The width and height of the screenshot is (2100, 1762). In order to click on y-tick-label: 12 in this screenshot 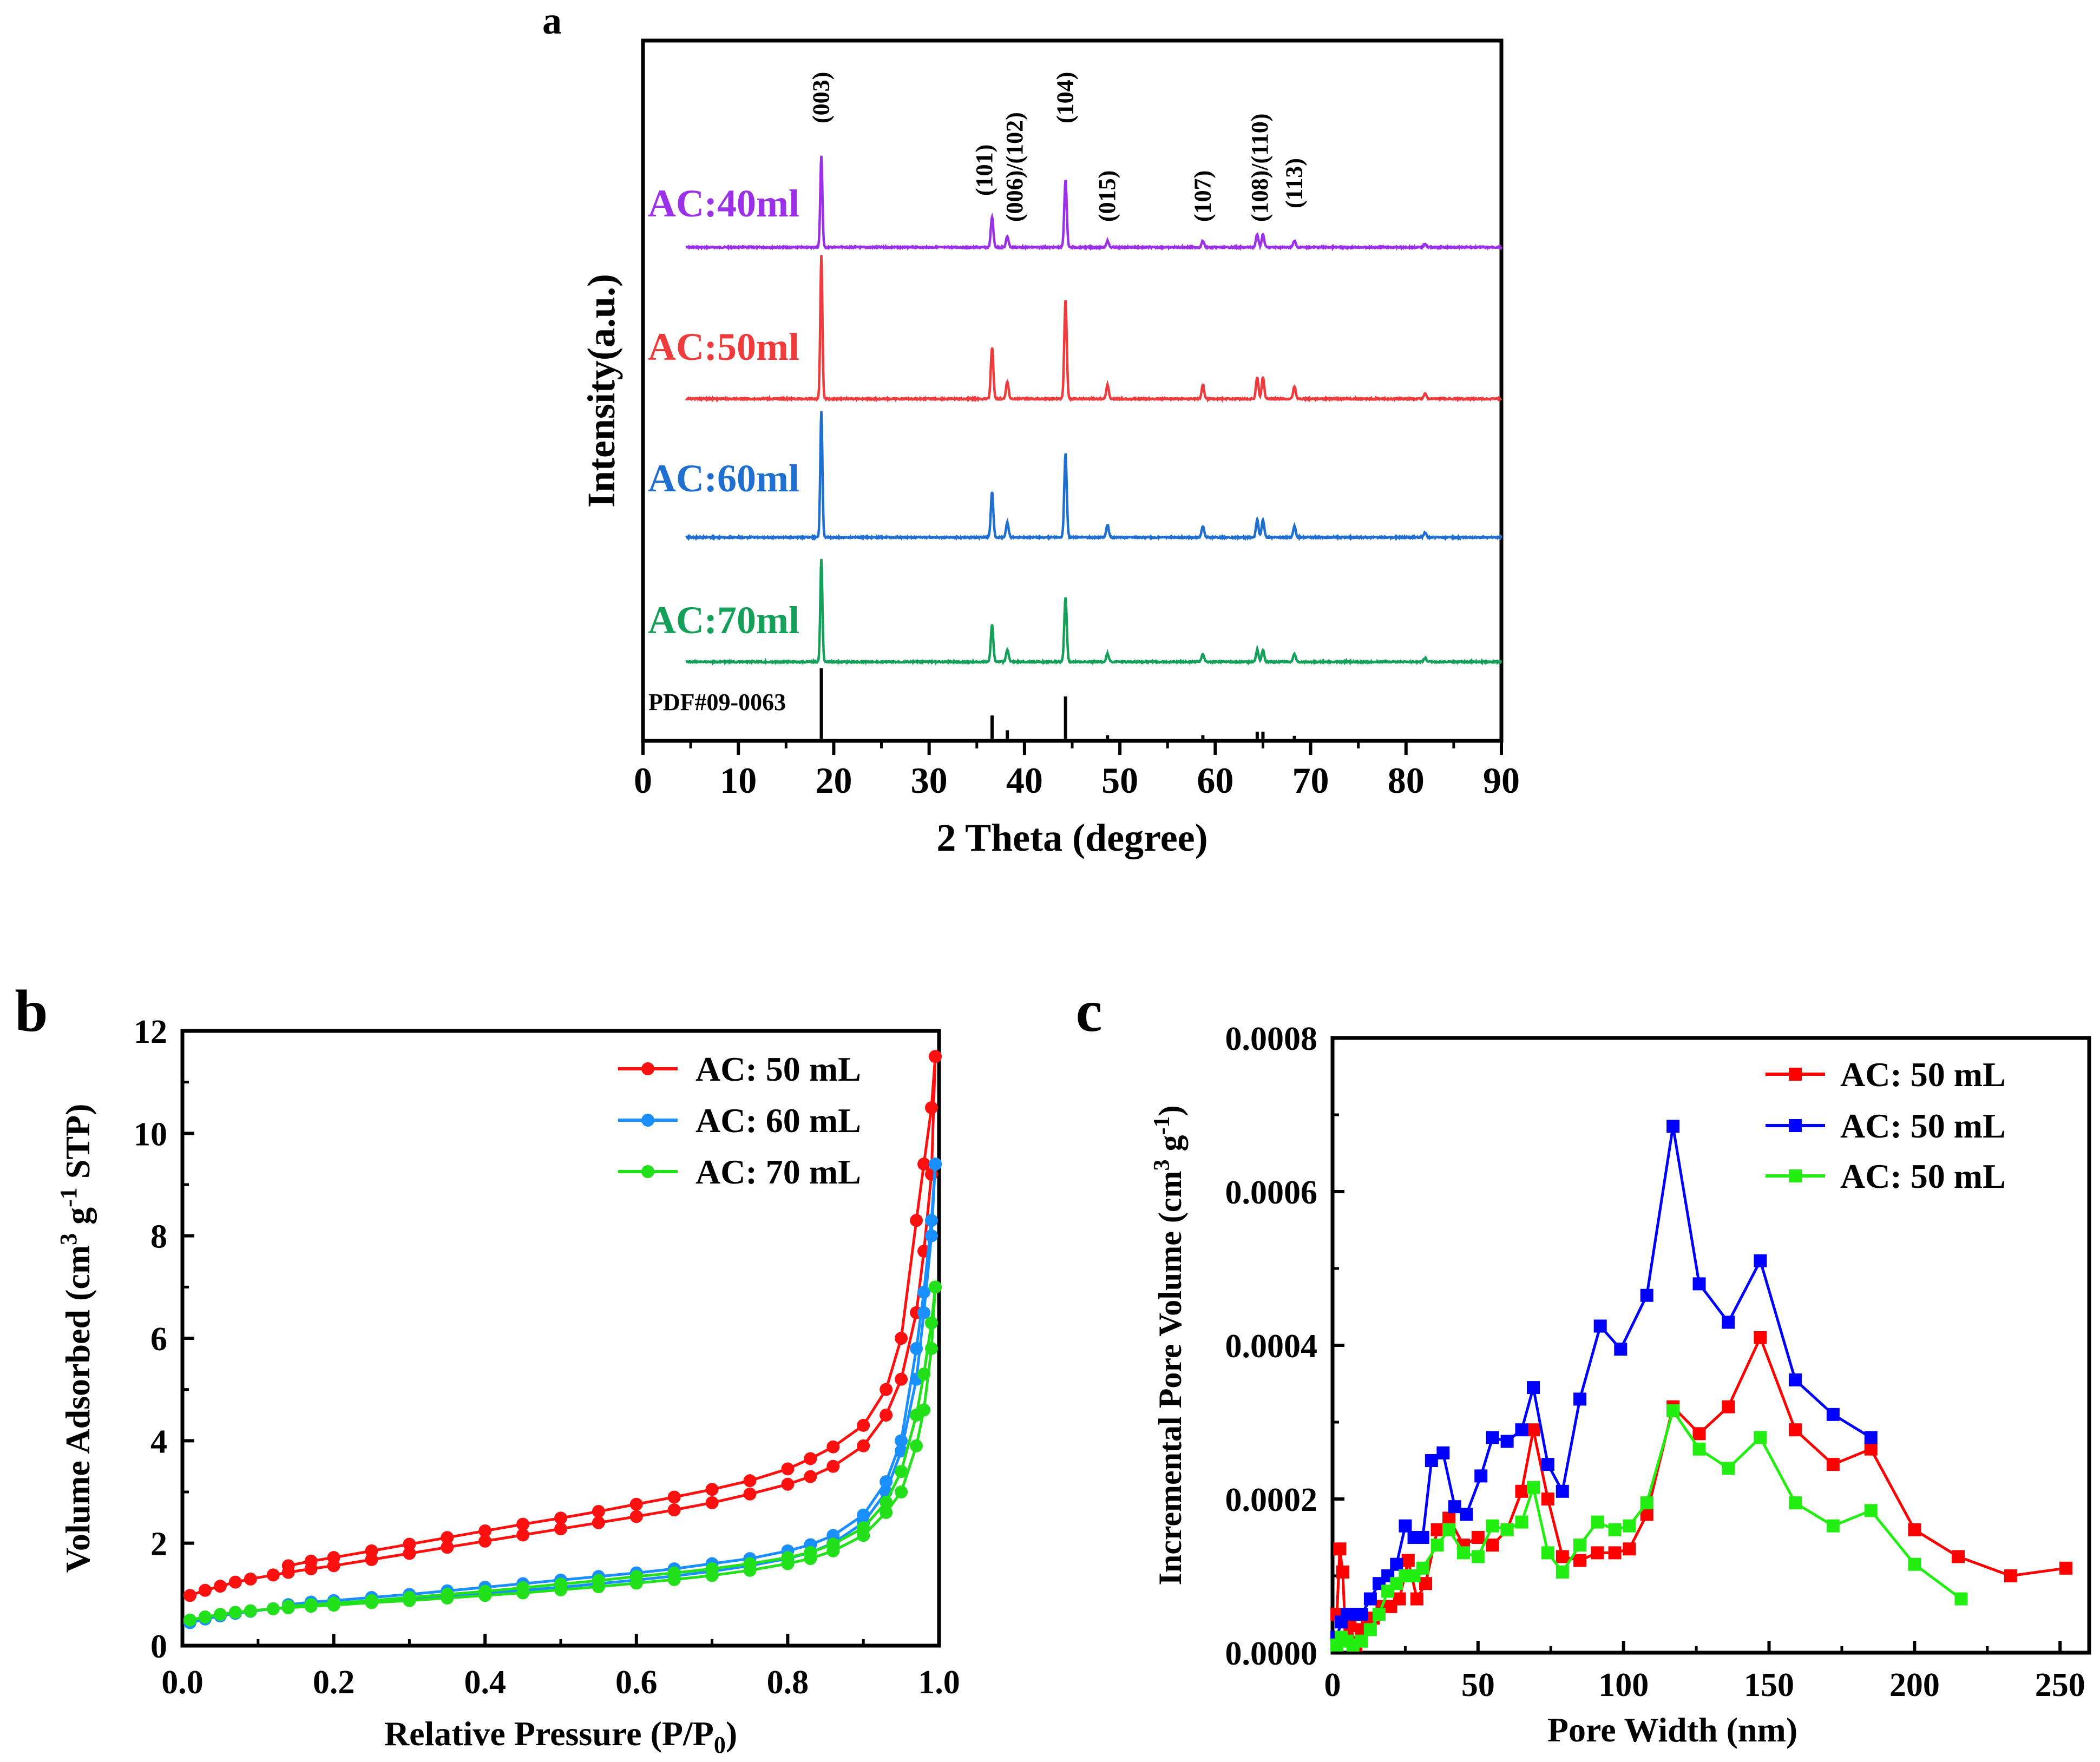, I will do `click(150, 1032)`.